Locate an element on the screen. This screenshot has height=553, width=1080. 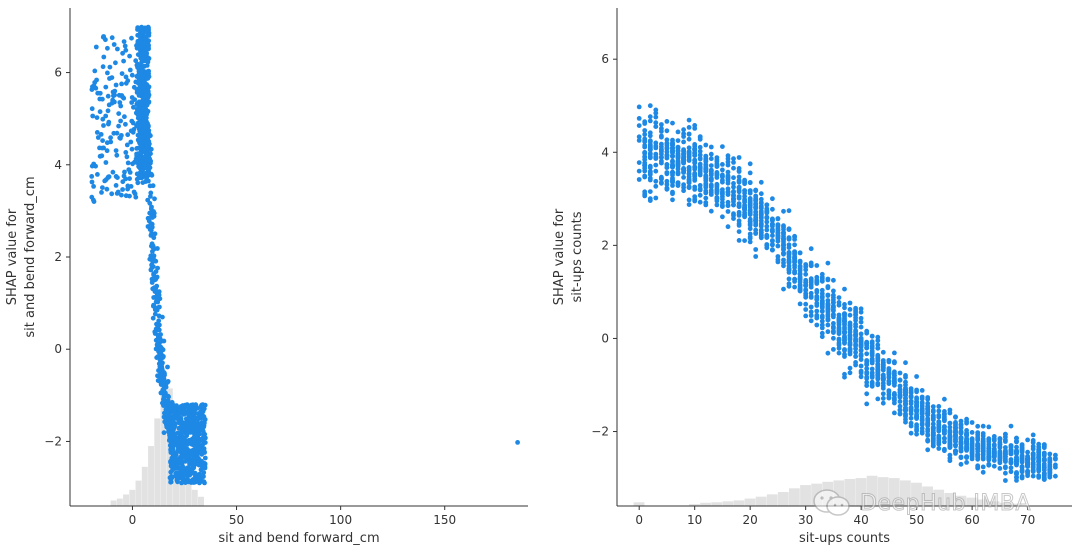
watermark: DeepHub IMBA is located at coordinates (921, 503).